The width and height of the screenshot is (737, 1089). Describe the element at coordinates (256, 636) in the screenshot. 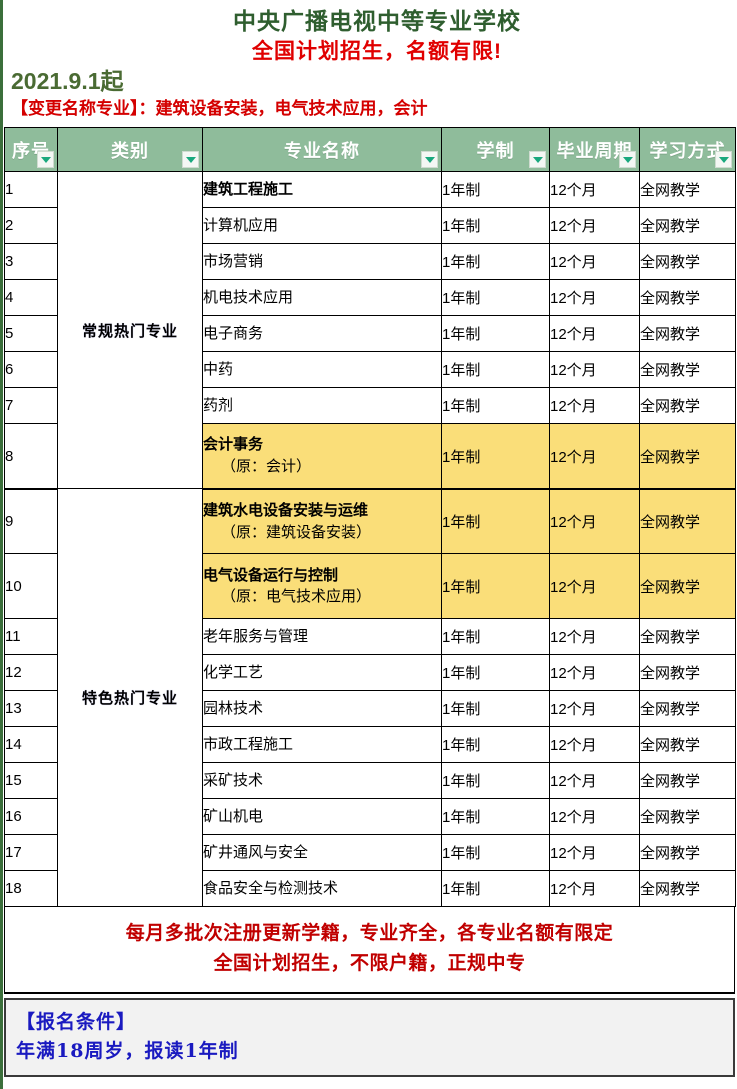

I see `major-name: 老年服务与管理` at that location.